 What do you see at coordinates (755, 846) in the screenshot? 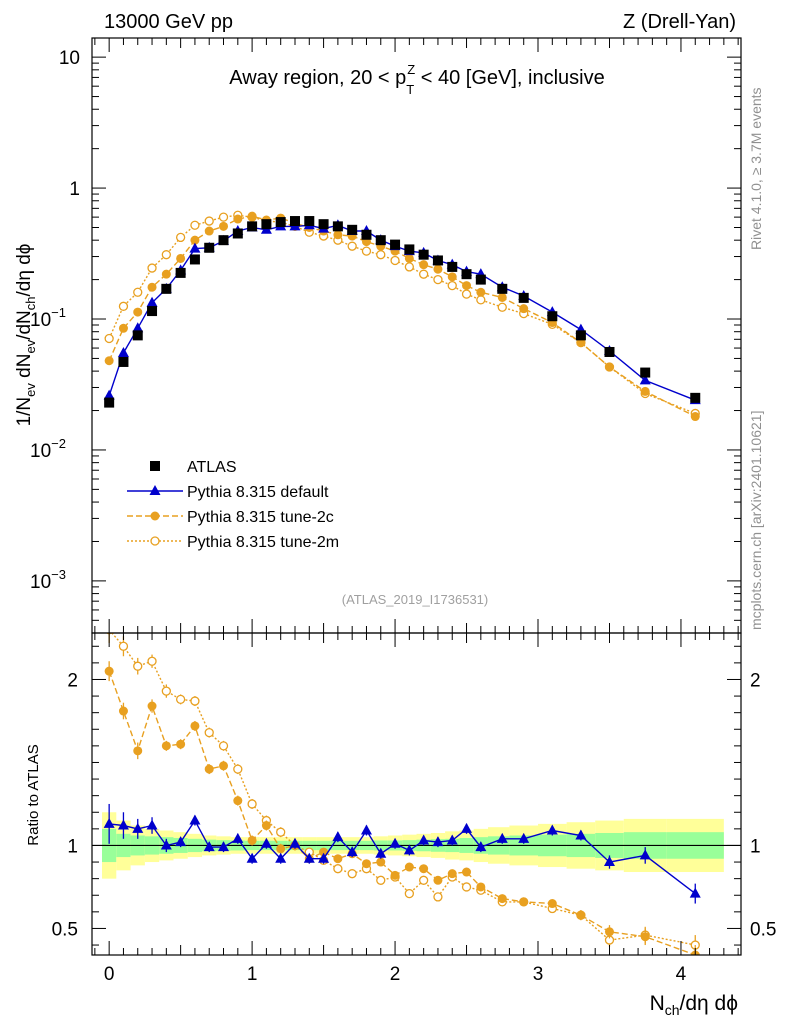
I see `ratio-y-tick-label-right: 1` at bounding box center [755, 846].